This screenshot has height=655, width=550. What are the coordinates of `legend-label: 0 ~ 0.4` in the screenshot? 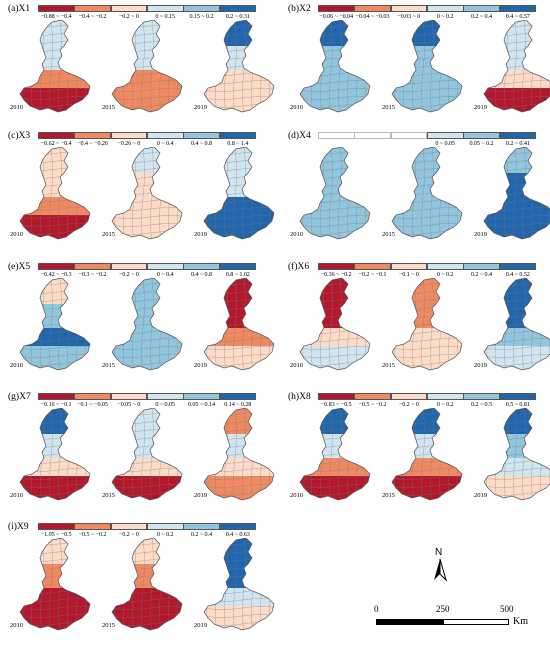 It's located at (165, 274).